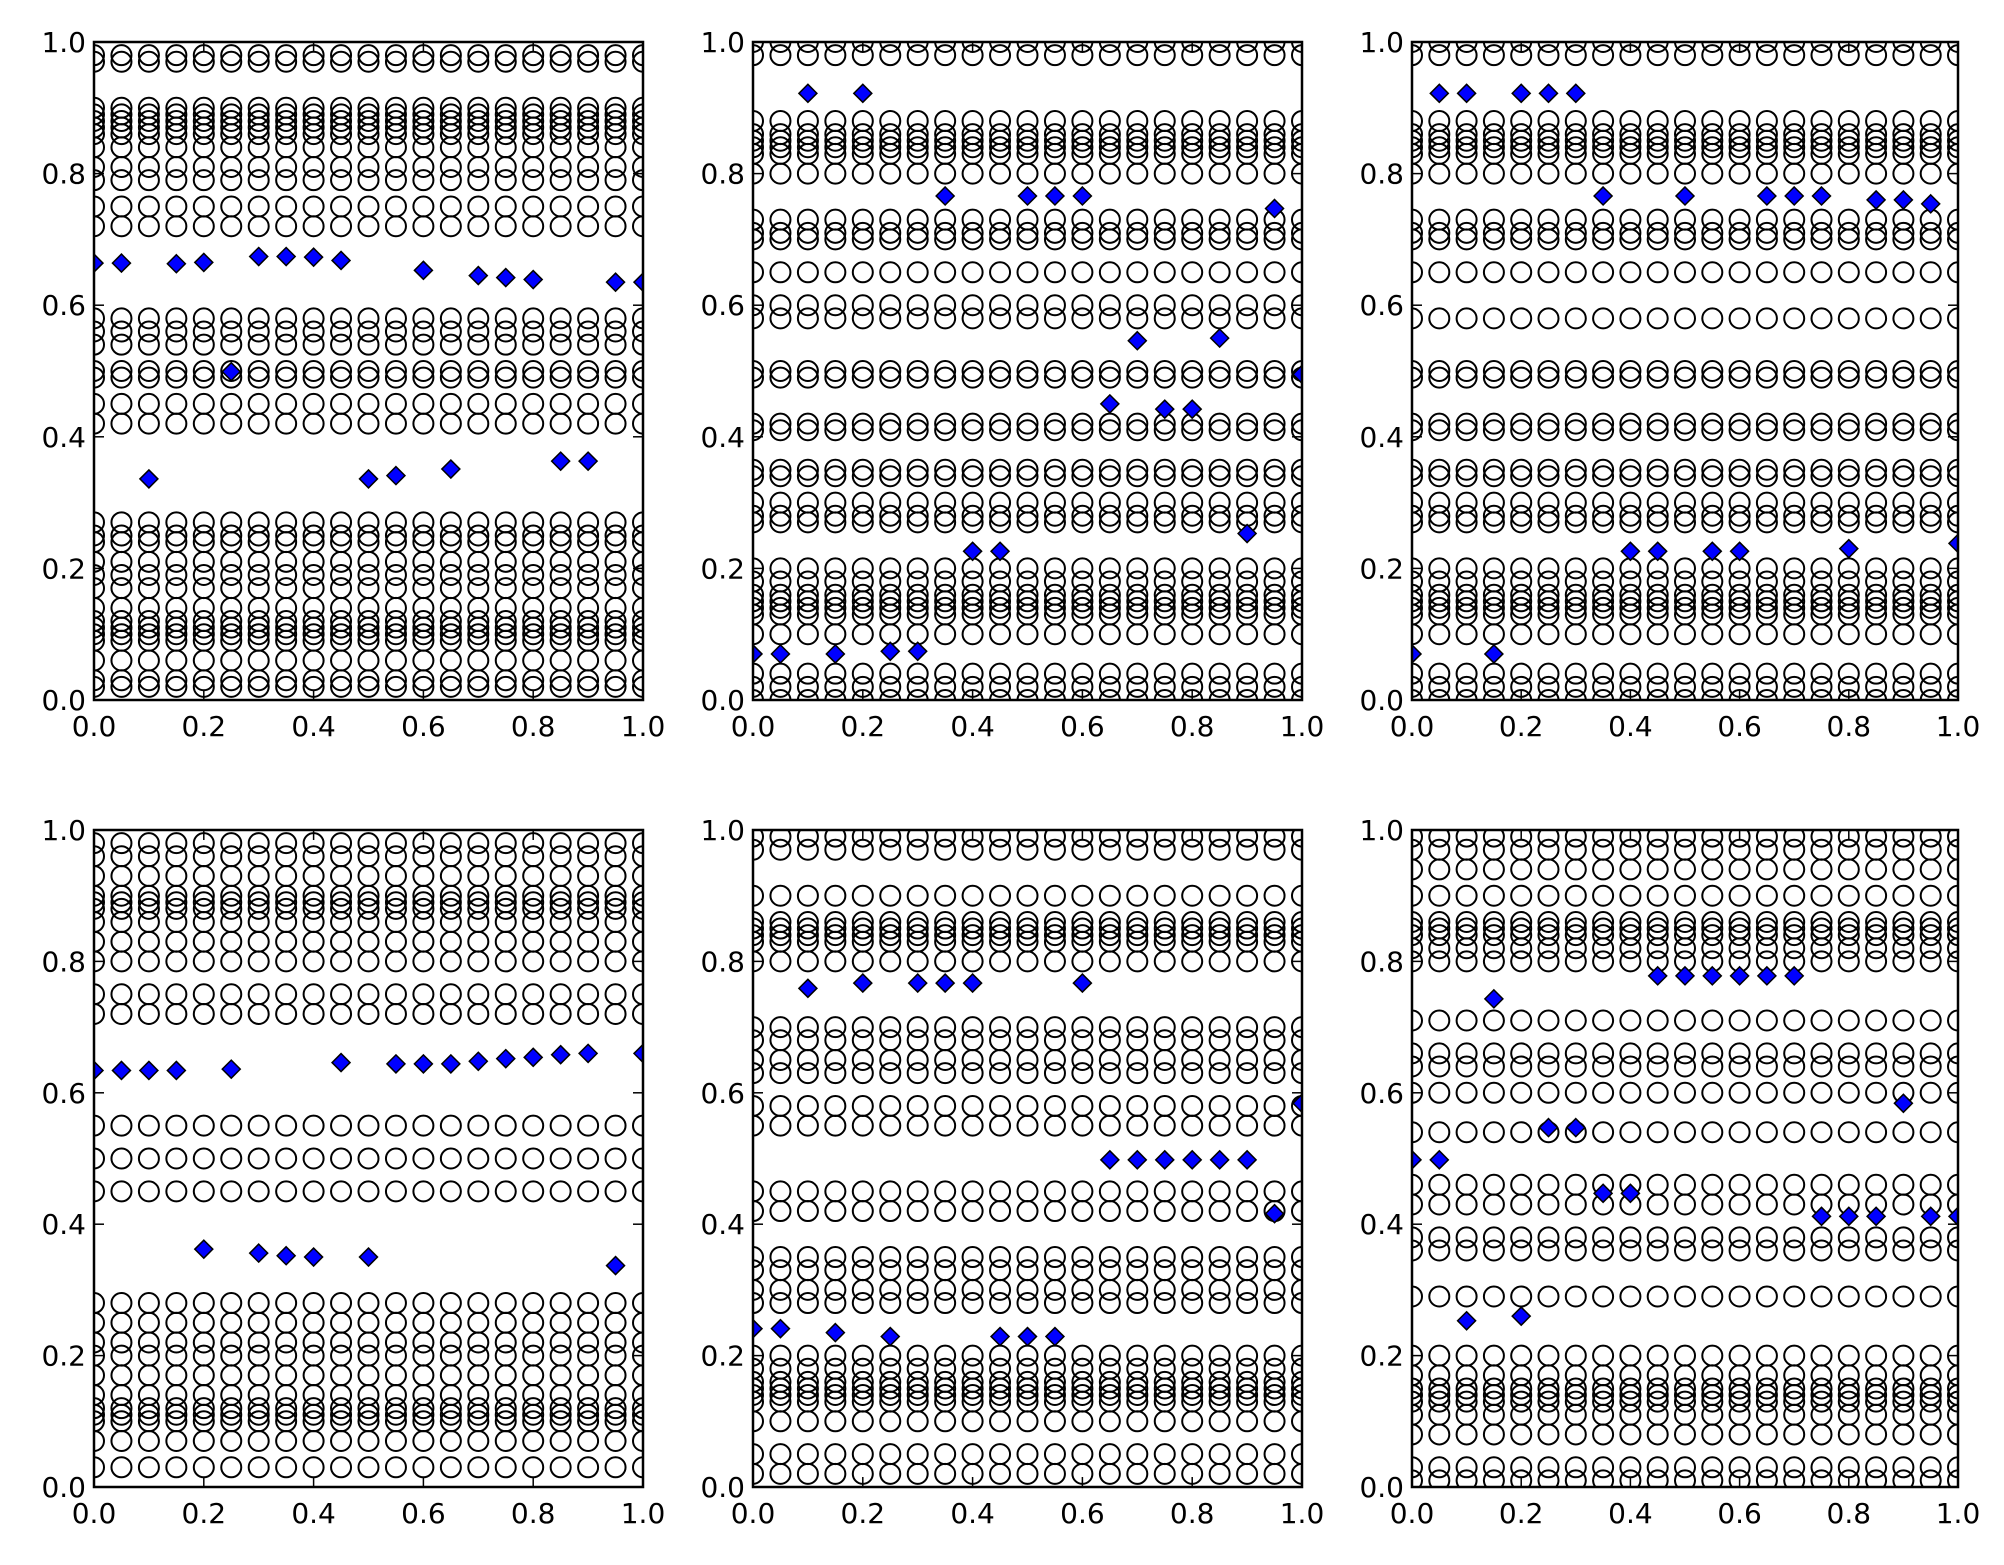  I want to click on x-tick-label: 0.0, so click(94, 726).